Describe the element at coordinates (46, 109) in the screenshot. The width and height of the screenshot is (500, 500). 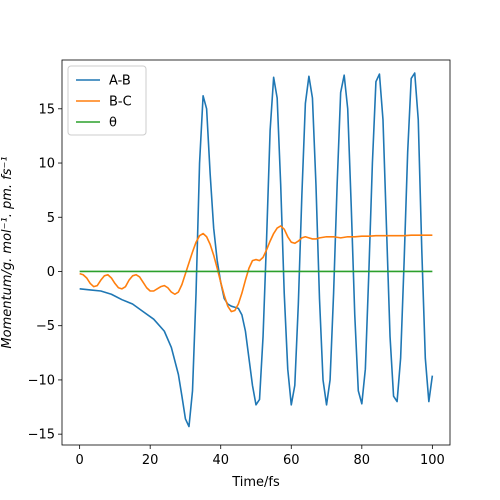
I see `y-tick-label: 15` at that location.